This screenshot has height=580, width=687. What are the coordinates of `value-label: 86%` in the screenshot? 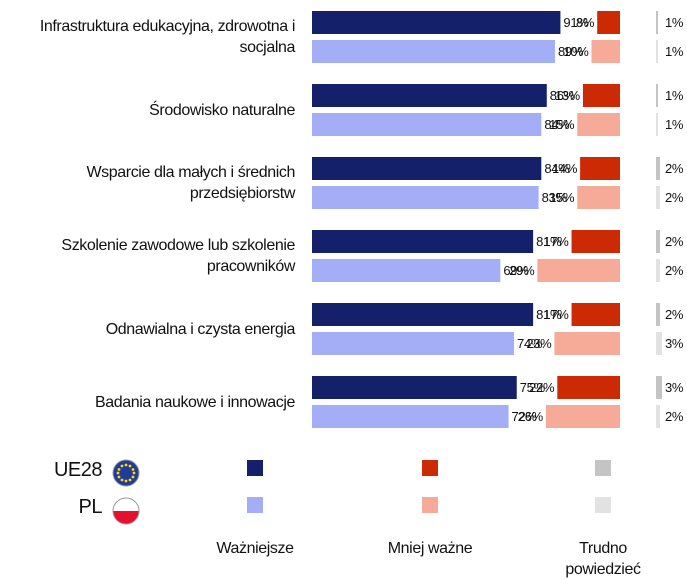 It's located at (563, 95).